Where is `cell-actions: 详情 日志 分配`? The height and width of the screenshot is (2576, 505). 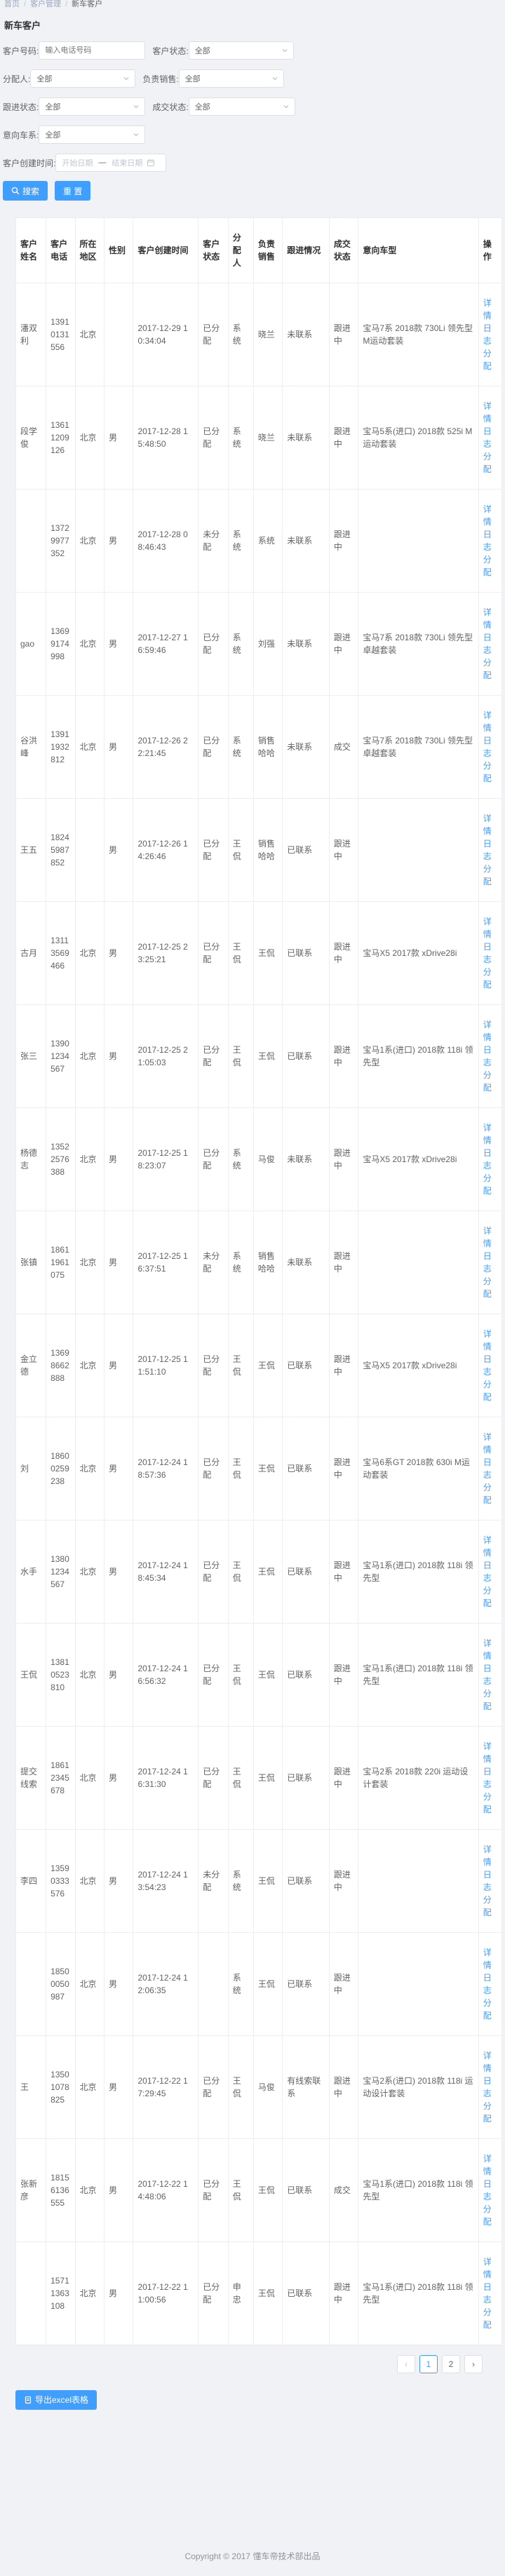 cell-actions: 详情 日志 分配 is located at coordinates (489, 1468).